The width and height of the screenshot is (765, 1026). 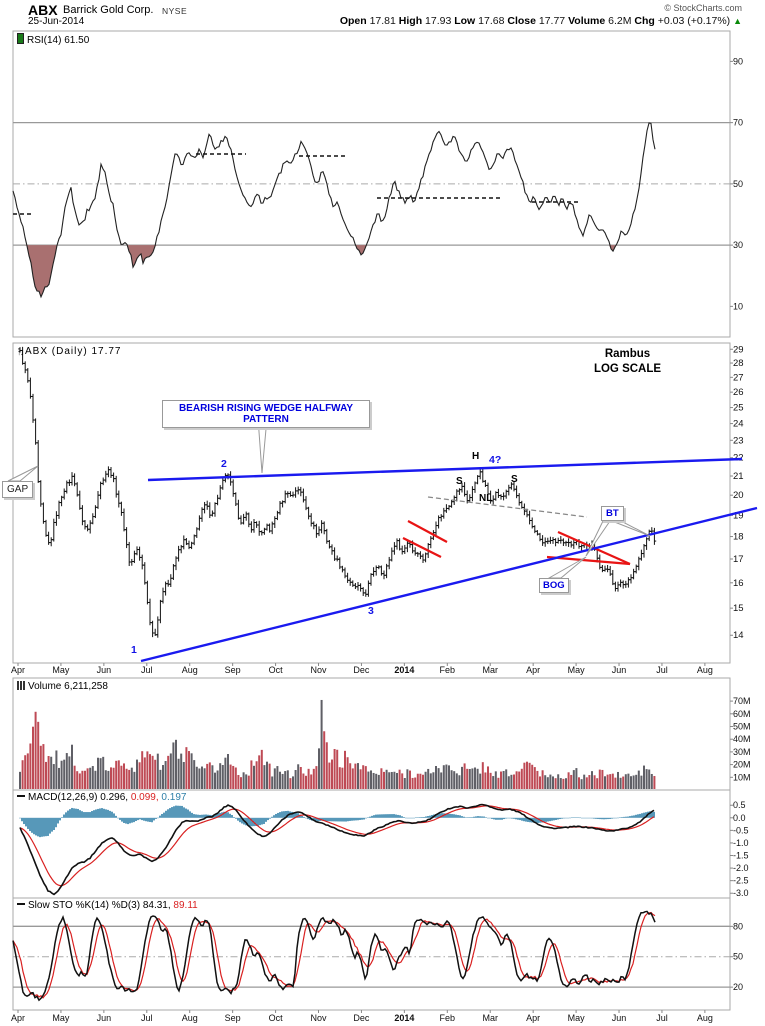 What do you see at coordinates (737, 21) in the screenshot?
I see `change-up-arrow-icon: ▲` at bounding box center [737, 21].